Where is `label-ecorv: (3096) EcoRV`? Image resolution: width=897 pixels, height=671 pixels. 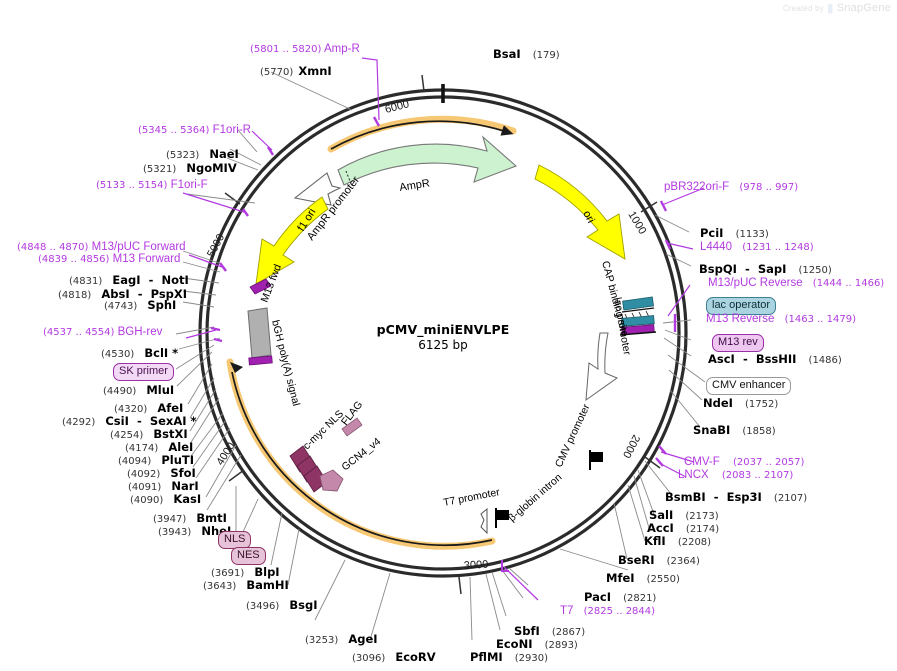
label-ecorv: (3096) EcoRV is located at coordinates (394, 656).